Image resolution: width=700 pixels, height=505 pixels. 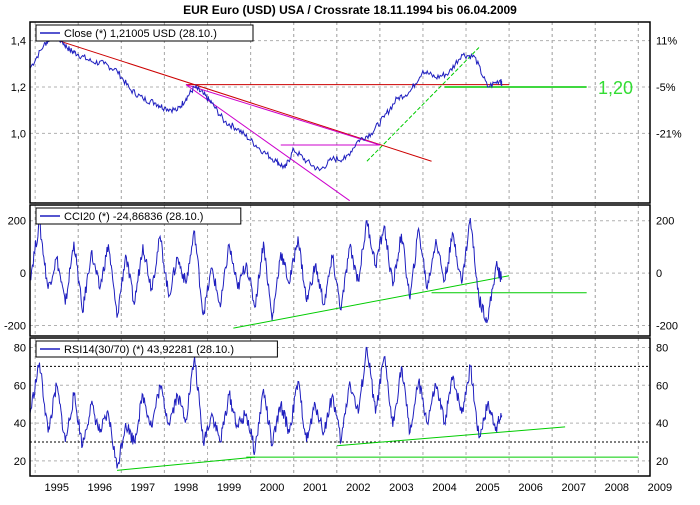 What do you see at coordinates (662, 348) in the screenshot?
I see `tick-label-right: 80` at bounding box center [662, 348].